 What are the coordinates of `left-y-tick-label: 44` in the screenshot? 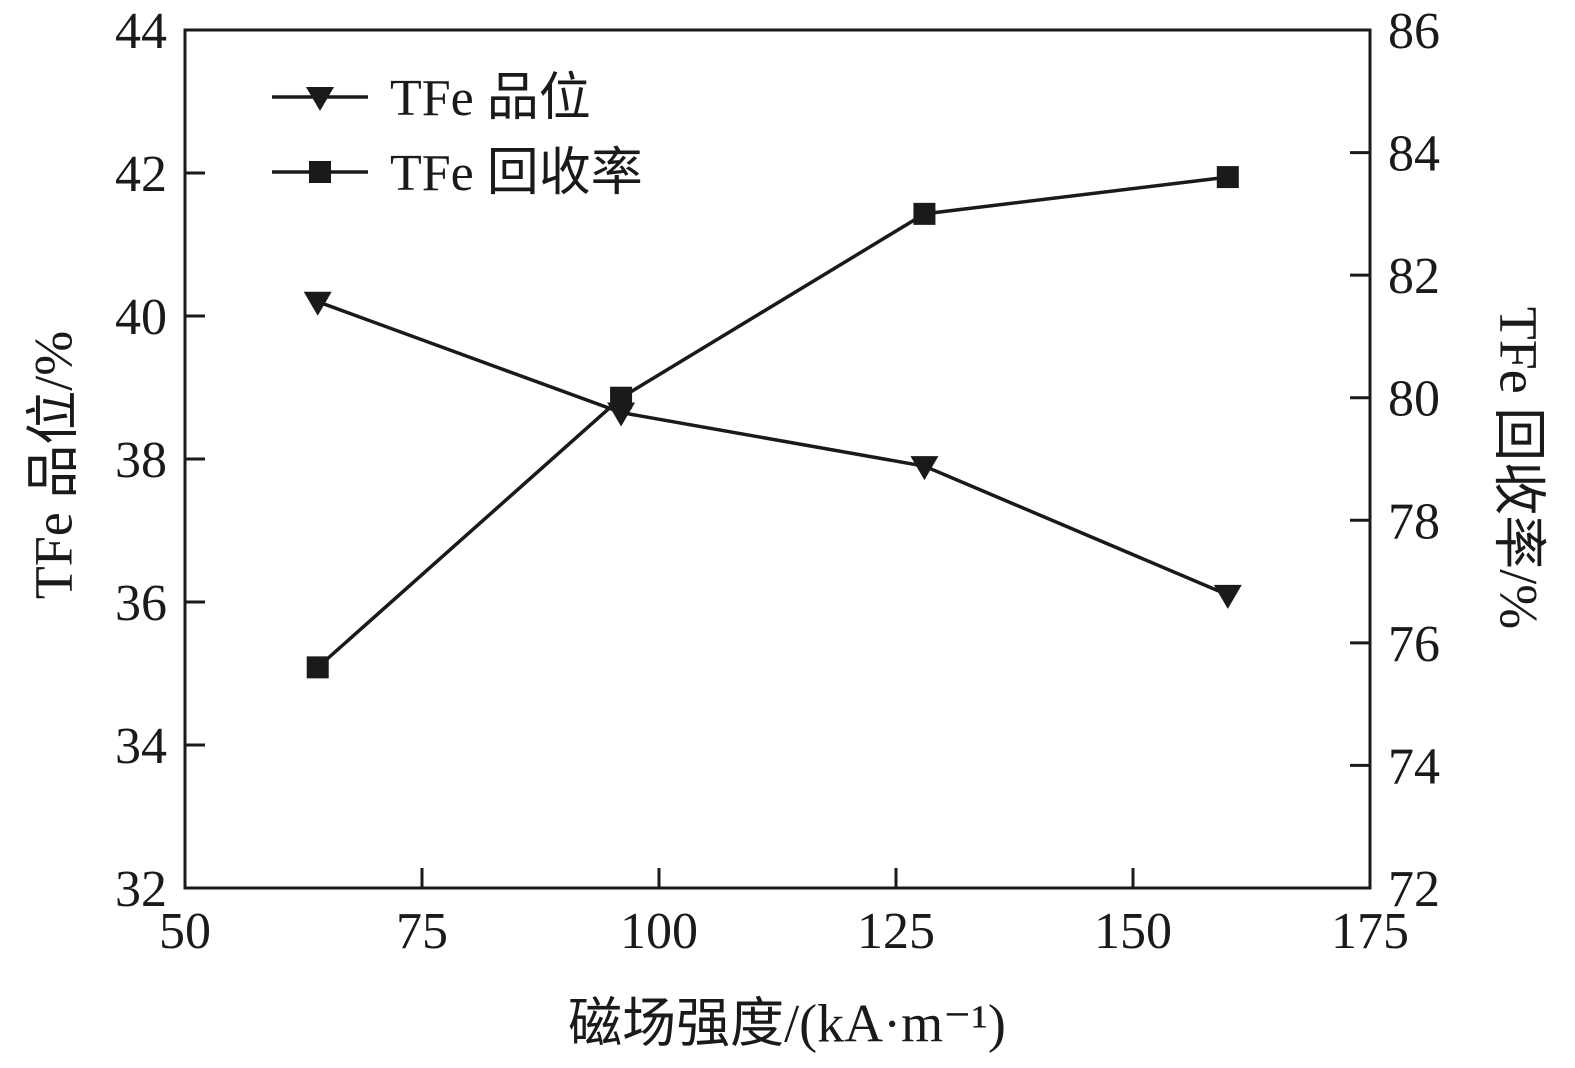 It's located at (141, 31).